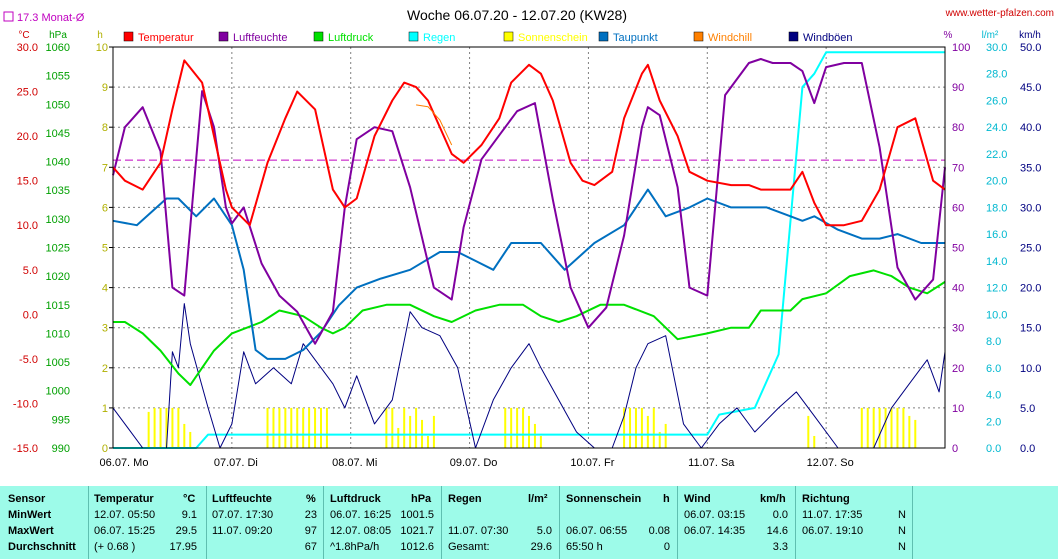 The image size is (1058, 559). What do you see at coordinates (958, 329) in the screenshot?
I see `tick-label-humidity: 30` at bounding box center [958, 329].